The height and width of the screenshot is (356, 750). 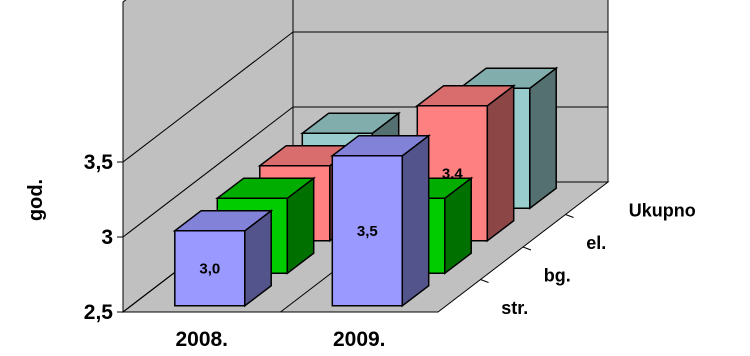 I want to click on series-depth-label: bg., so click(x=557, y=275).